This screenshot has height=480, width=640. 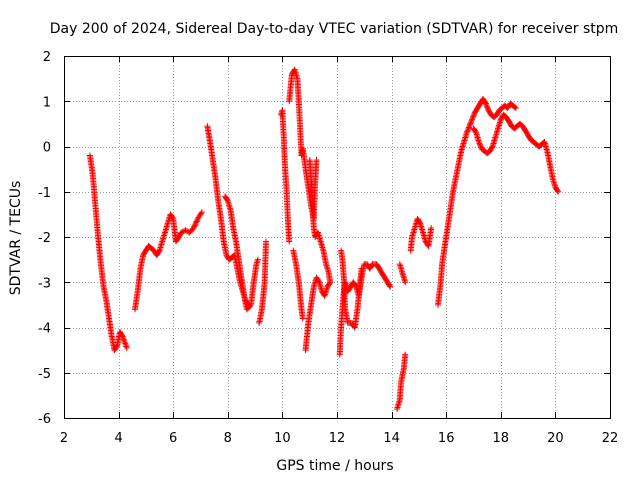 What do you see at coordinates (16, 238) in the screenshot?
I see `y-axis-label: SDTVAR / TECUs` at bounding box center [16, 238].